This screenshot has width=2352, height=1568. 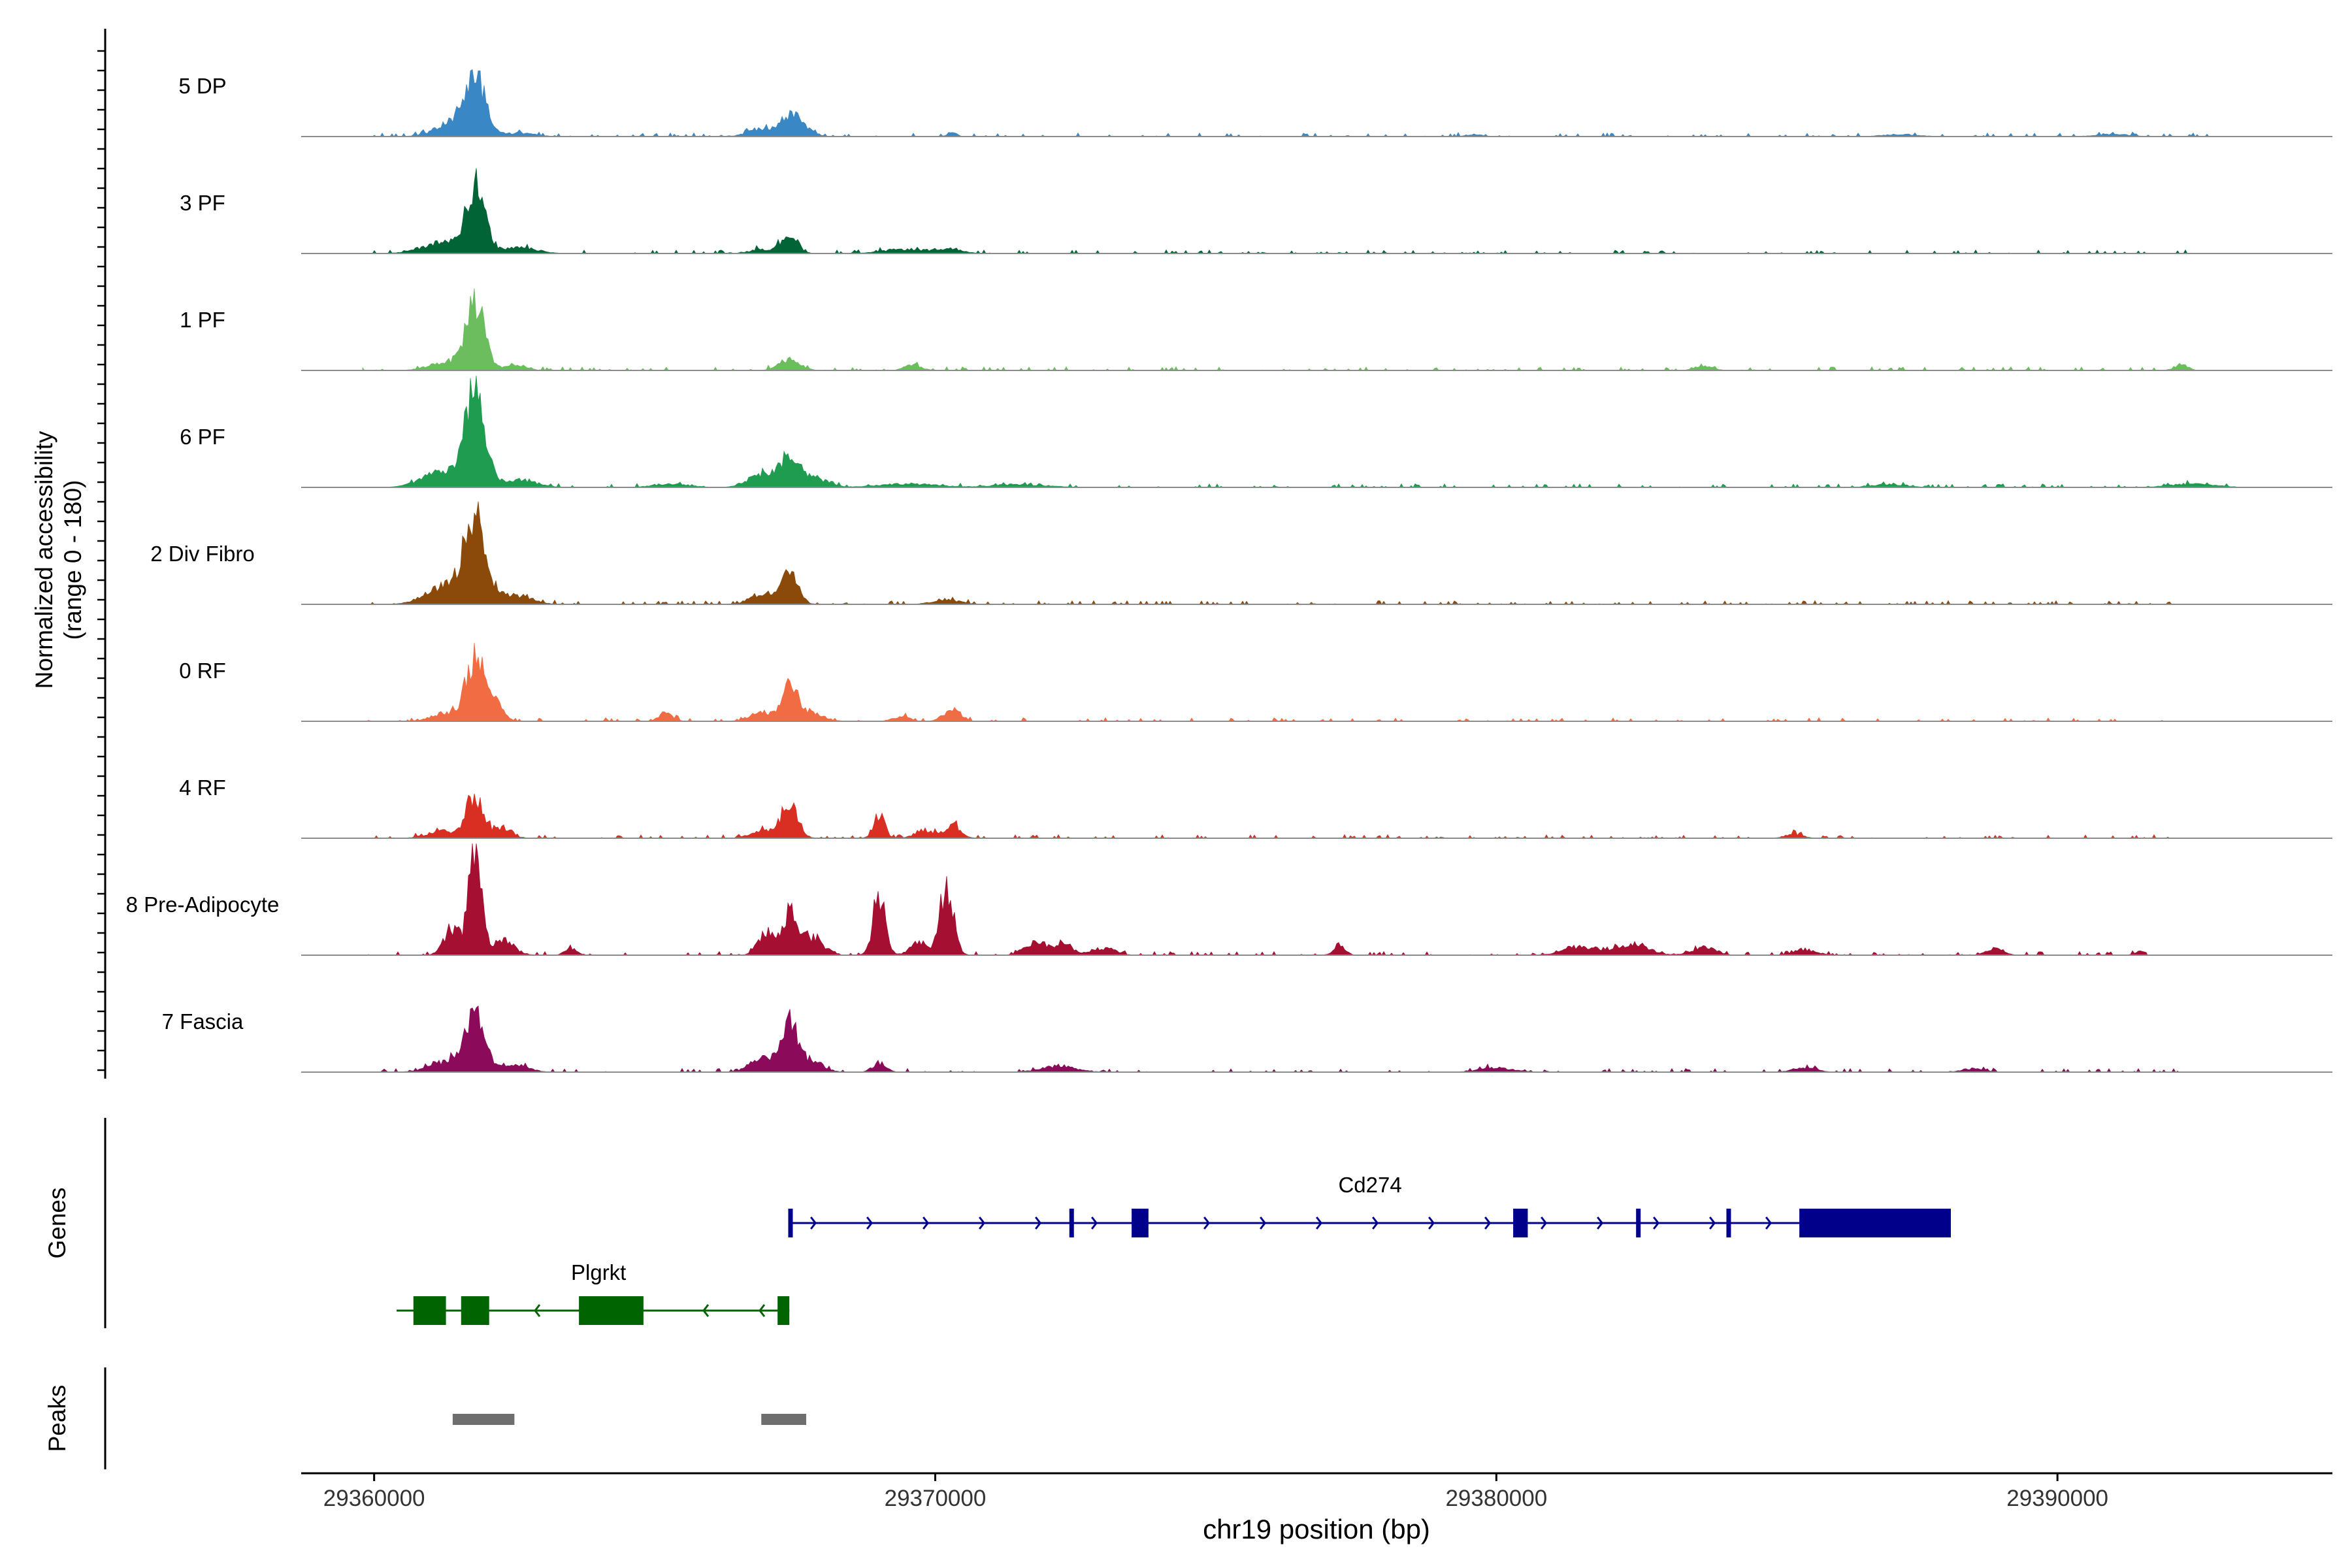 What do you see at coordinates (936, 1498) in the screenshot?
I see `x-axis-tick-label: 29370000` at bounding box center [936, 1498].